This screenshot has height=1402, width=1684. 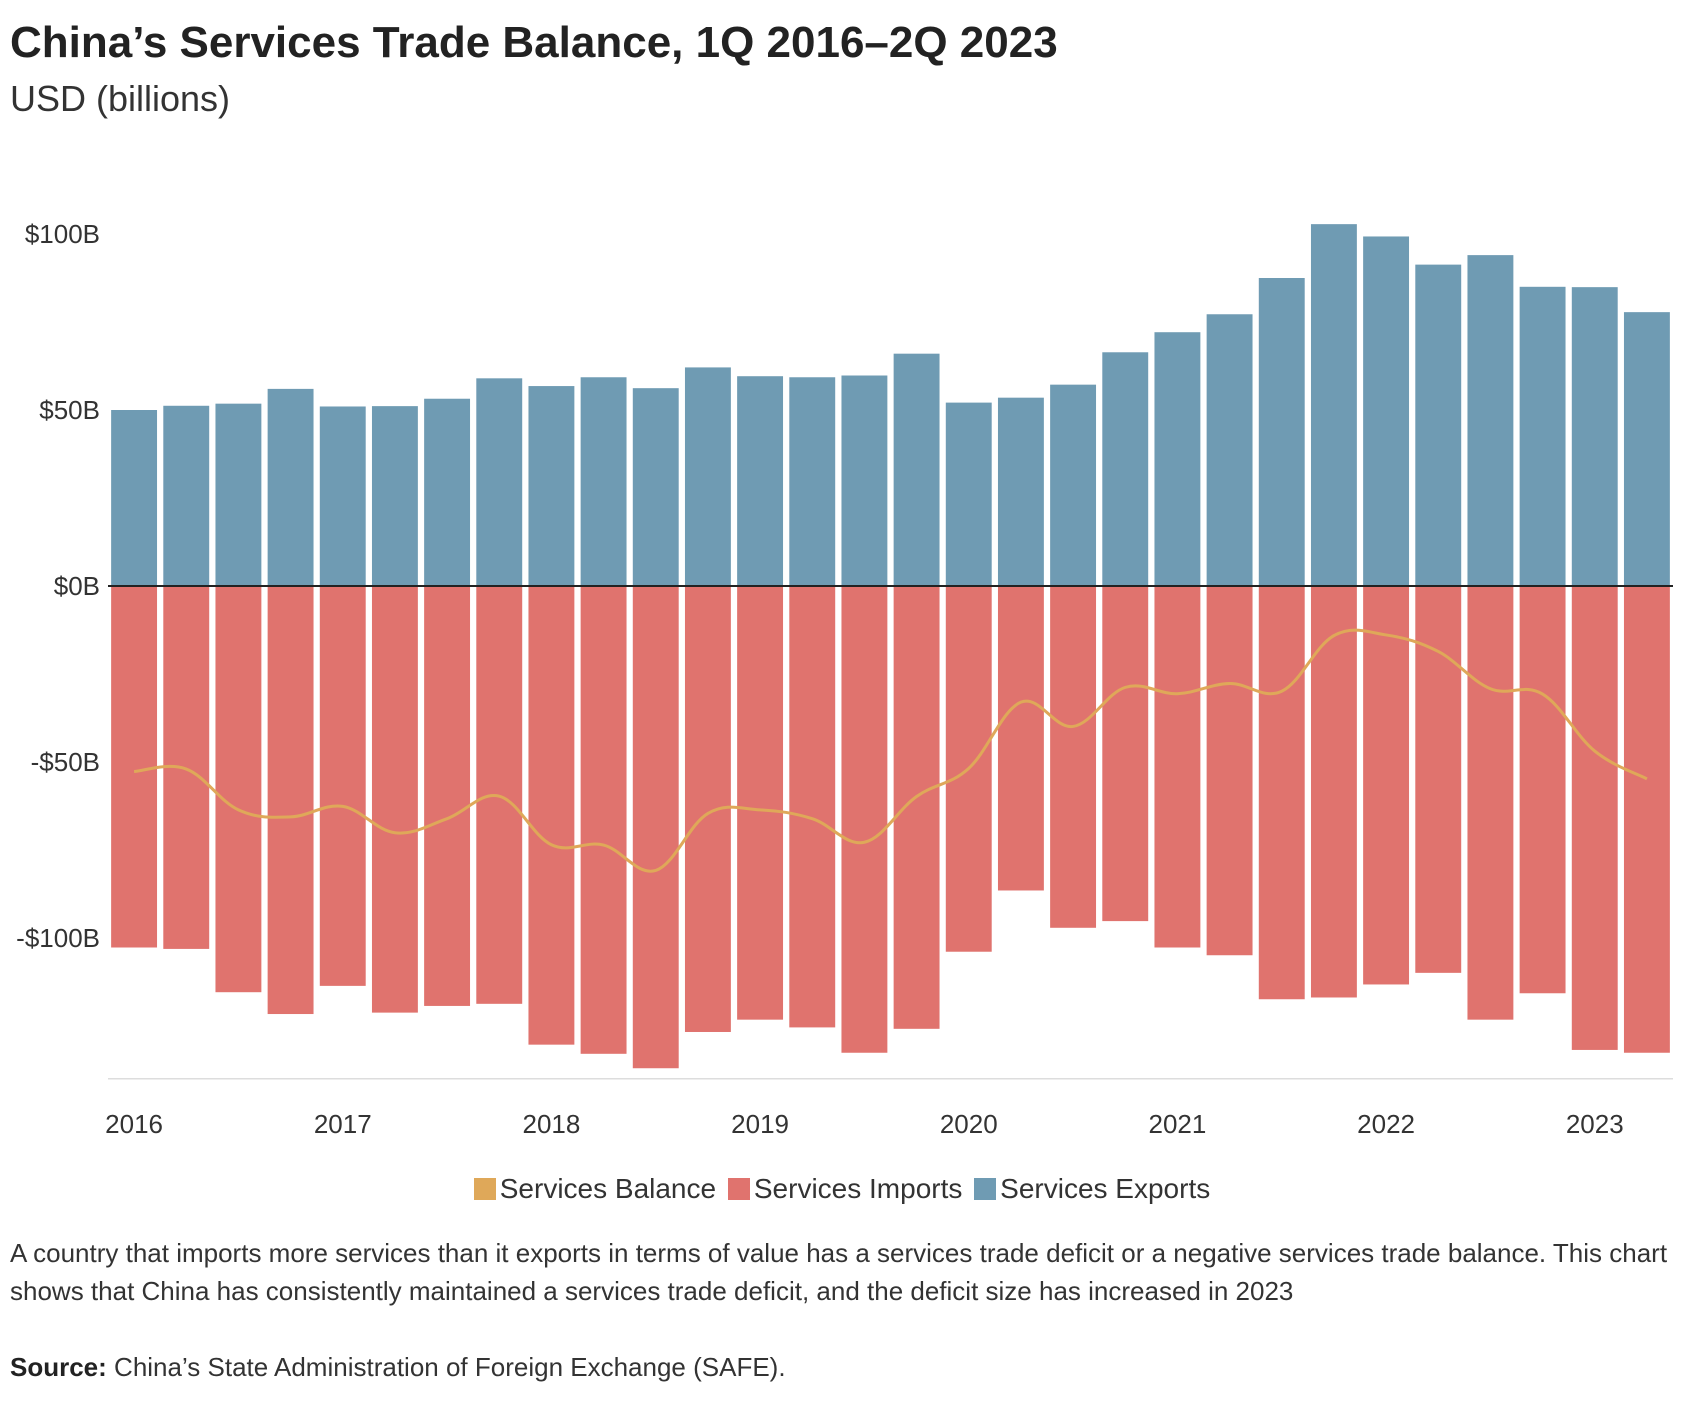 I want to click on chart-subtitle: USD (billions), so click(x=120, y=98).